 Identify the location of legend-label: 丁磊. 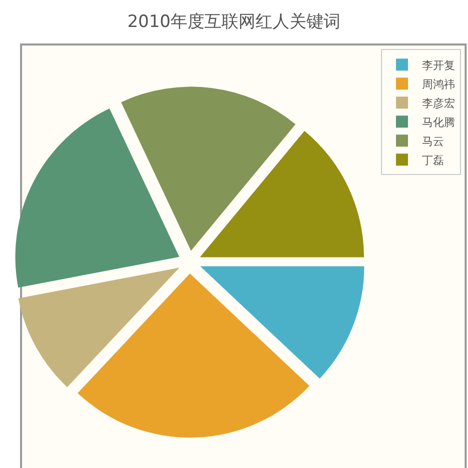
(433, 160).